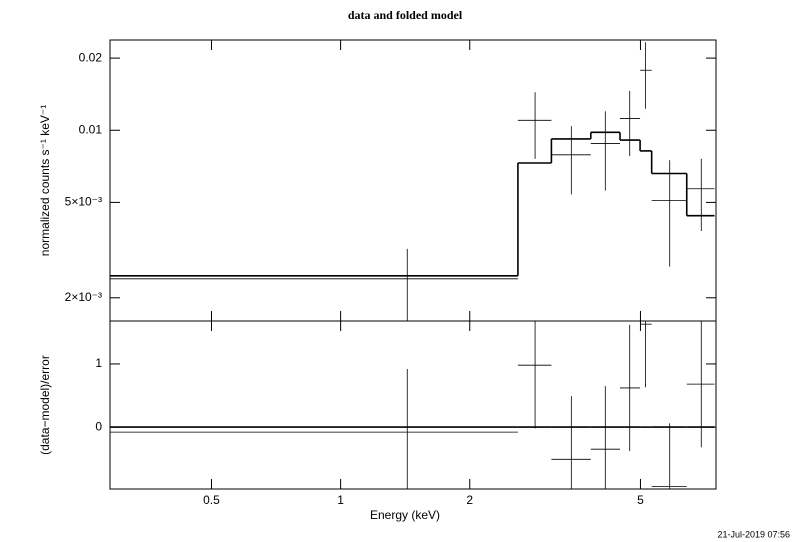 This screenshot has height=542, width=811. What do you see at coordinates (91, 57) in the screenshot?
I see `y-tick-label: 0.02` at bounding box center [91, 57].